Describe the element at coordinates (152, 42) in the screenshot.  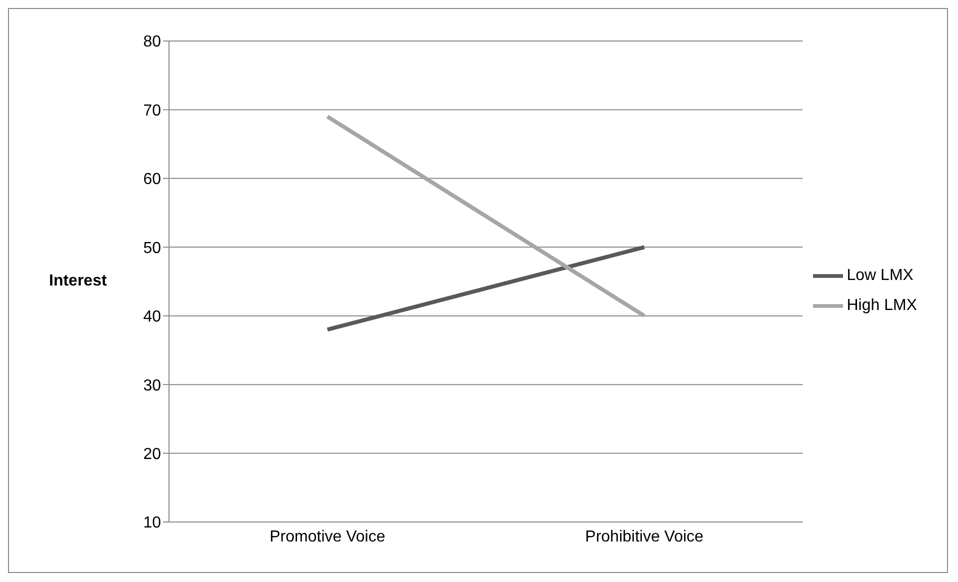
I see `y-tick-label: 80` at that location.